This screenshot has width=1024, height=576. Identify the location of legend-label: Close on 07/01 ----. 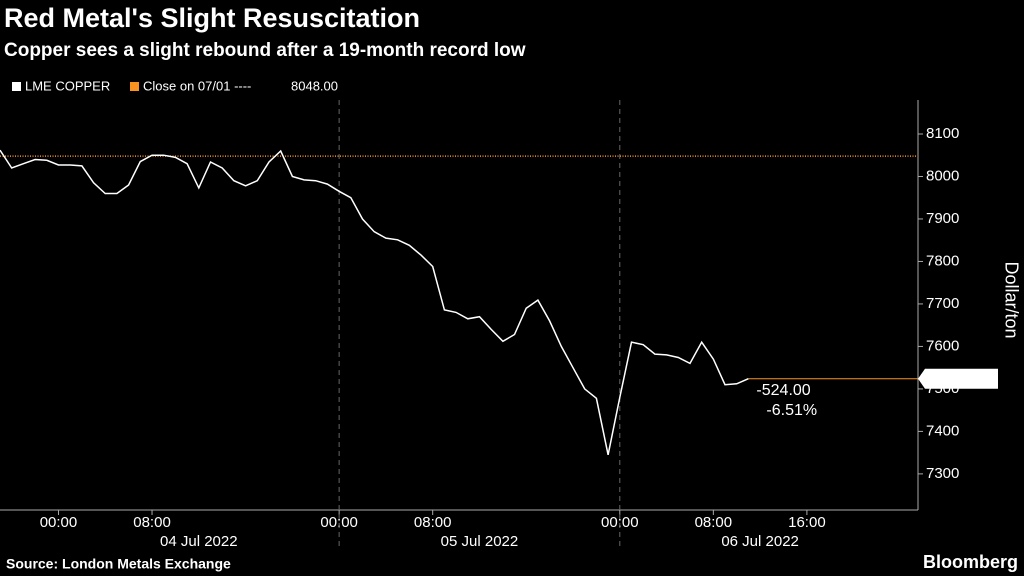
(197, 85).